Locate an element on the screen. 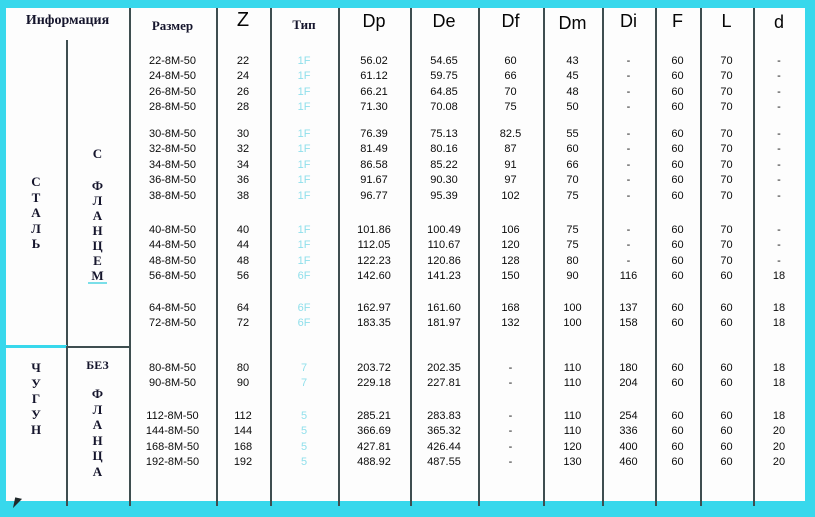  column-header-d: d is located at coordinates (778, 22).